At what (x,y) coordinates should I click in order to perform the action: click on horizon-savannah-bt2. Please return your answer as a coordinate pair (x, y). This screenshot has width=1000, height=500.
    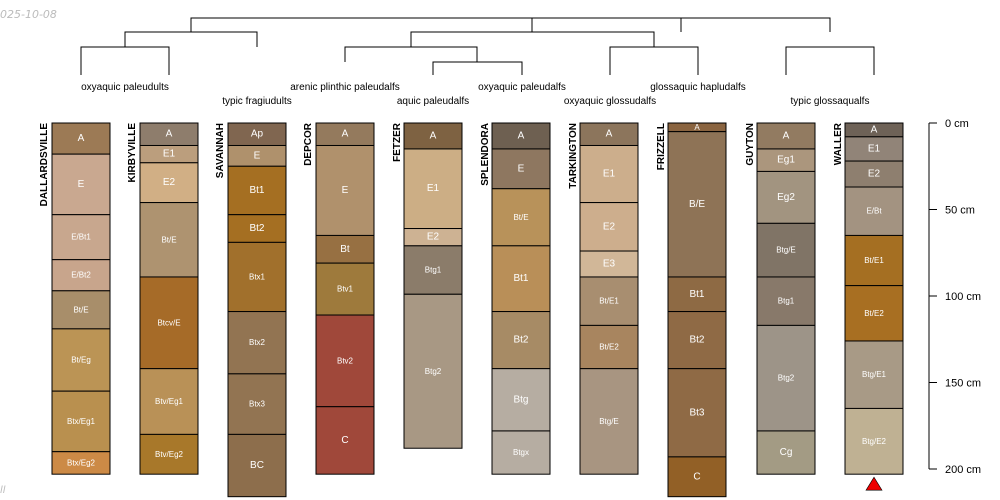
    Looking at the image, I should click on (257, 228).